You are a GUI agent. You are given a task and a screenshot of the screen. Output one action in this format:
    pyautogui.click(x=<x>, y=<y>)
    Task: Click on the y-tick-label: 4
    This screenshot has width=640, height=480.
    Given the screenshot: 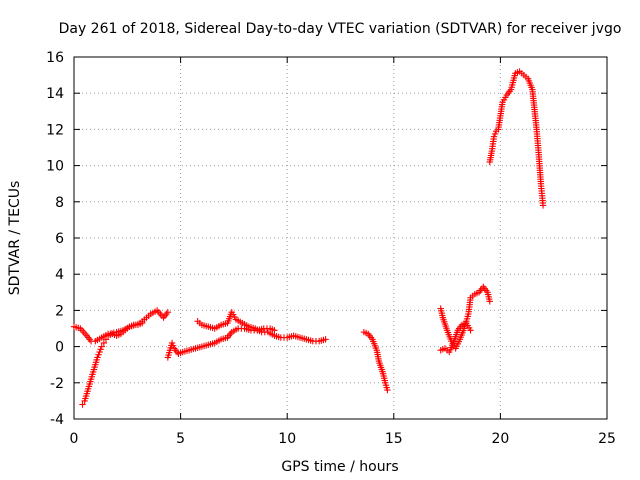 What is the action you would take?
    pyautogui.click(x=59, y=275)
    